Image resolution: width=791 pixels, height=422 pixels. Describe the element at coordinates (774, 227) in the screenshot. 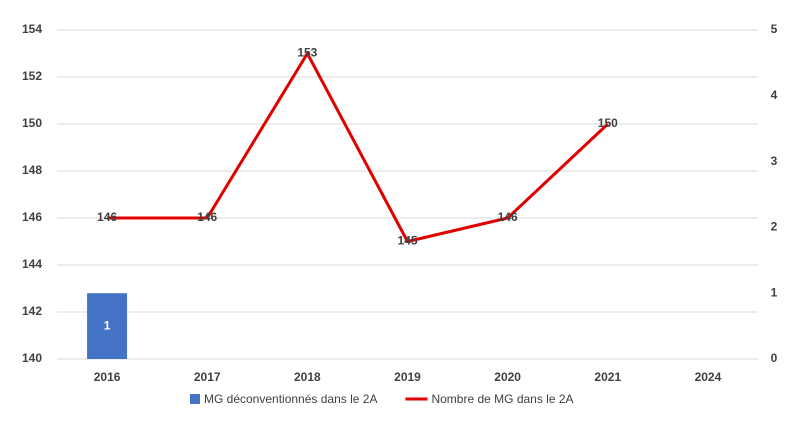

I see `y2-tick-label: 2` at that location.